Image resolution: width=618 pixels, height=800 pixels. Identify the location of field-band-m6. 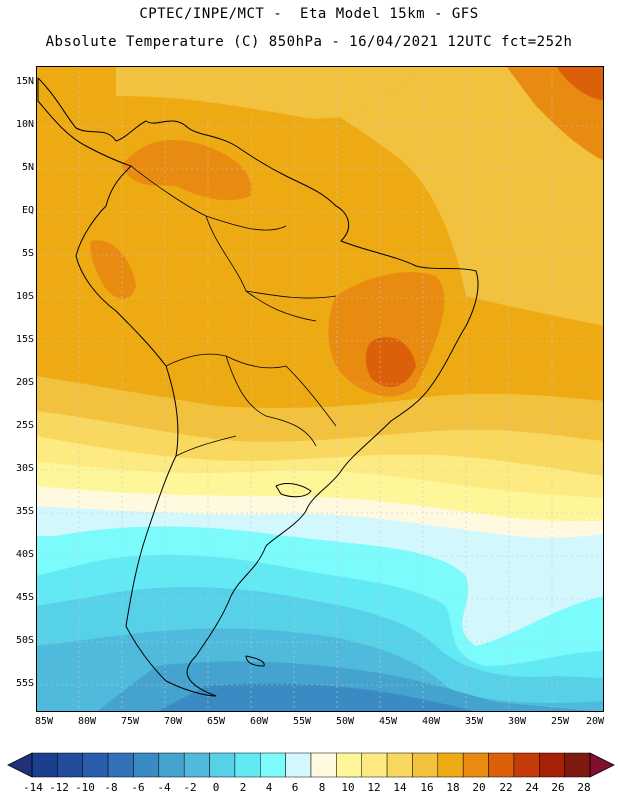
(316, 697).